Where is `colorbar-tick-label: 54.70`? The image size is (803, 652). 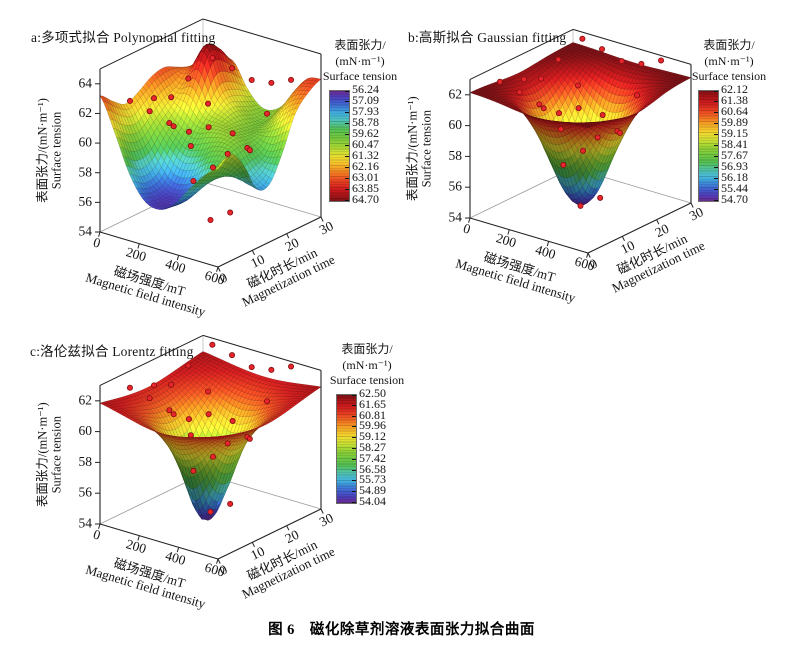
colorbar-tick-label: 54.70 is located at coordinates (734, 199).